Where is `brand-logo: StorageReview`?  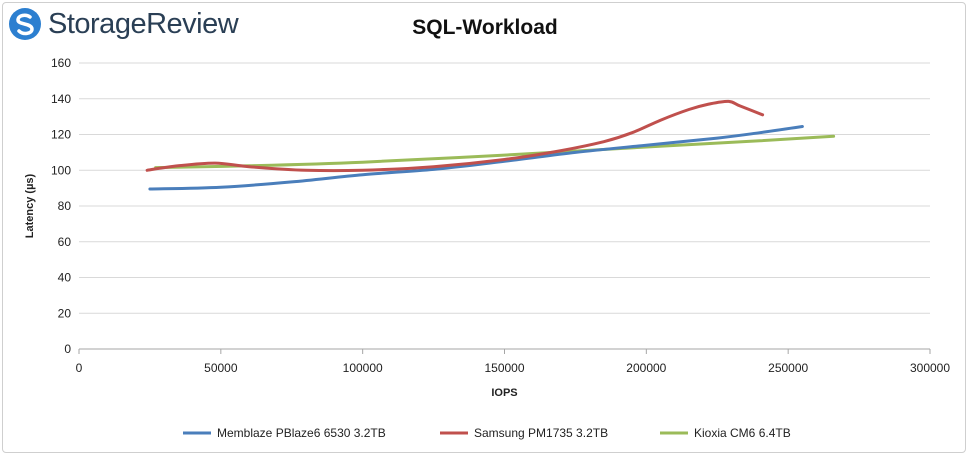
brand-logo: StorageReview is located at coordinates (123, 24).